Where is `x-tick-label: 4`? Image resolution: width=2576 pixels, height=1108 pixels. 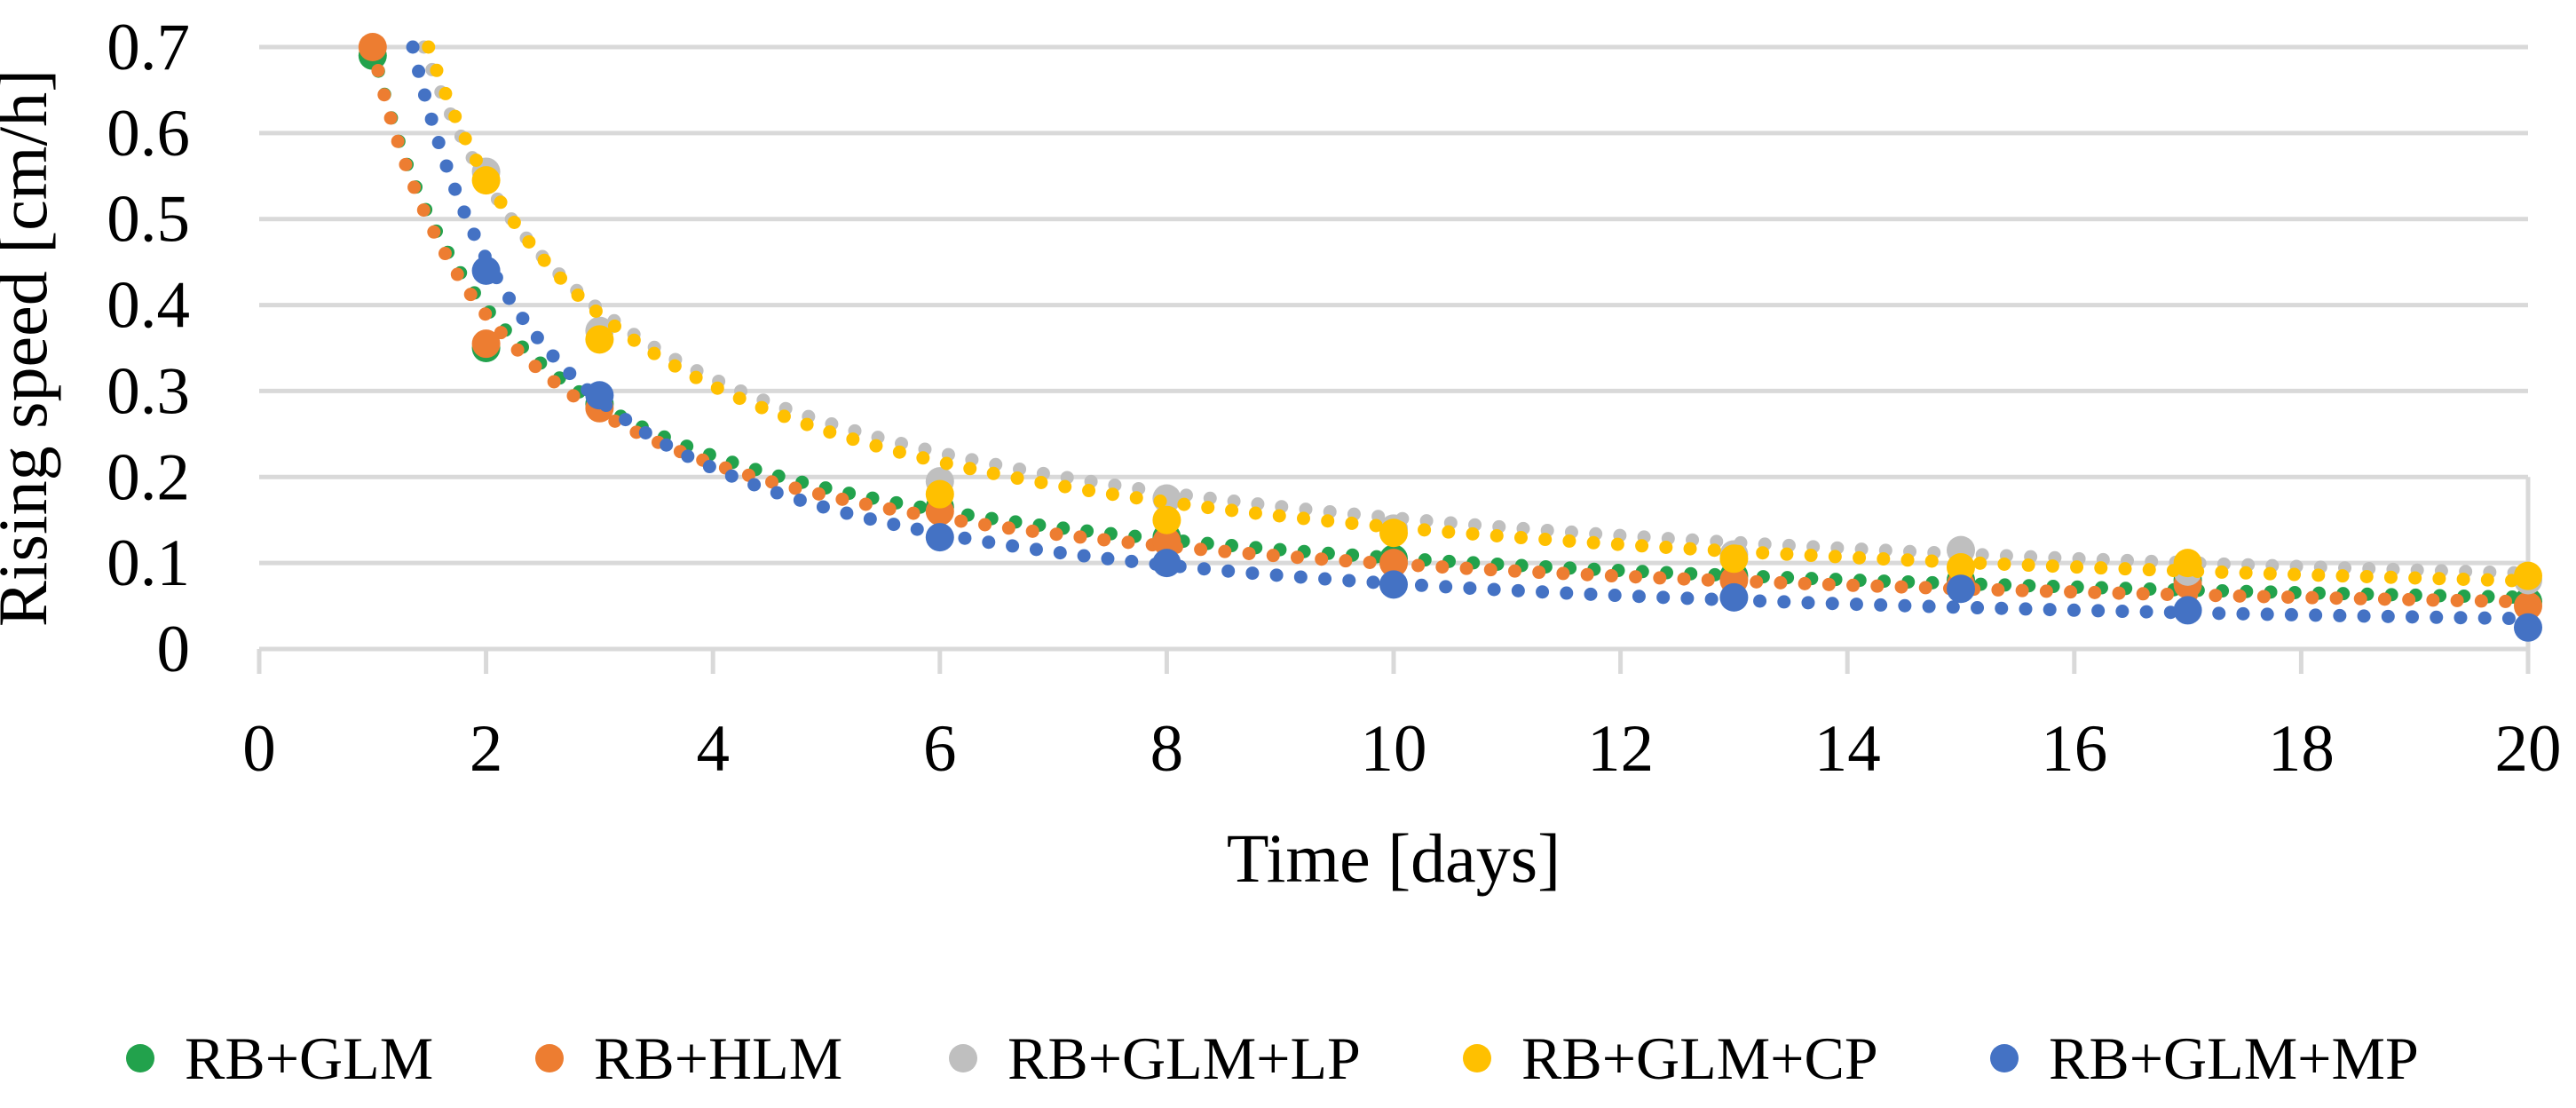
x-tick-label: 4 is located at coordinates (713, 749).